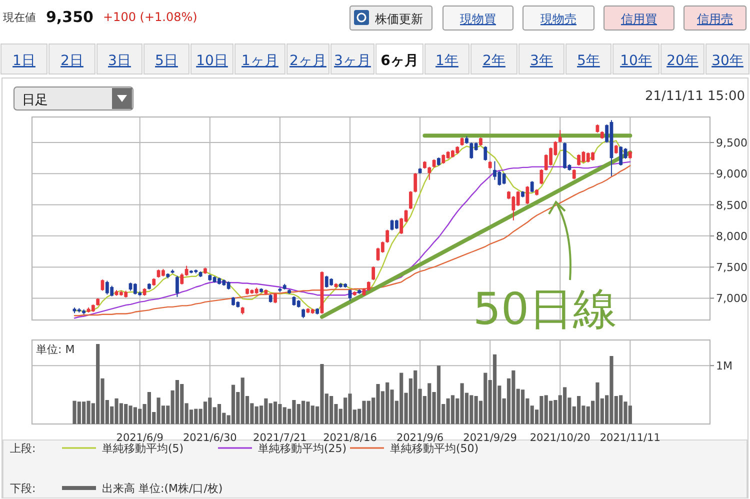  Describe the element at coordinates (732, 174) in the screenshot. I see `y-tick-label: 9,000` at that location.